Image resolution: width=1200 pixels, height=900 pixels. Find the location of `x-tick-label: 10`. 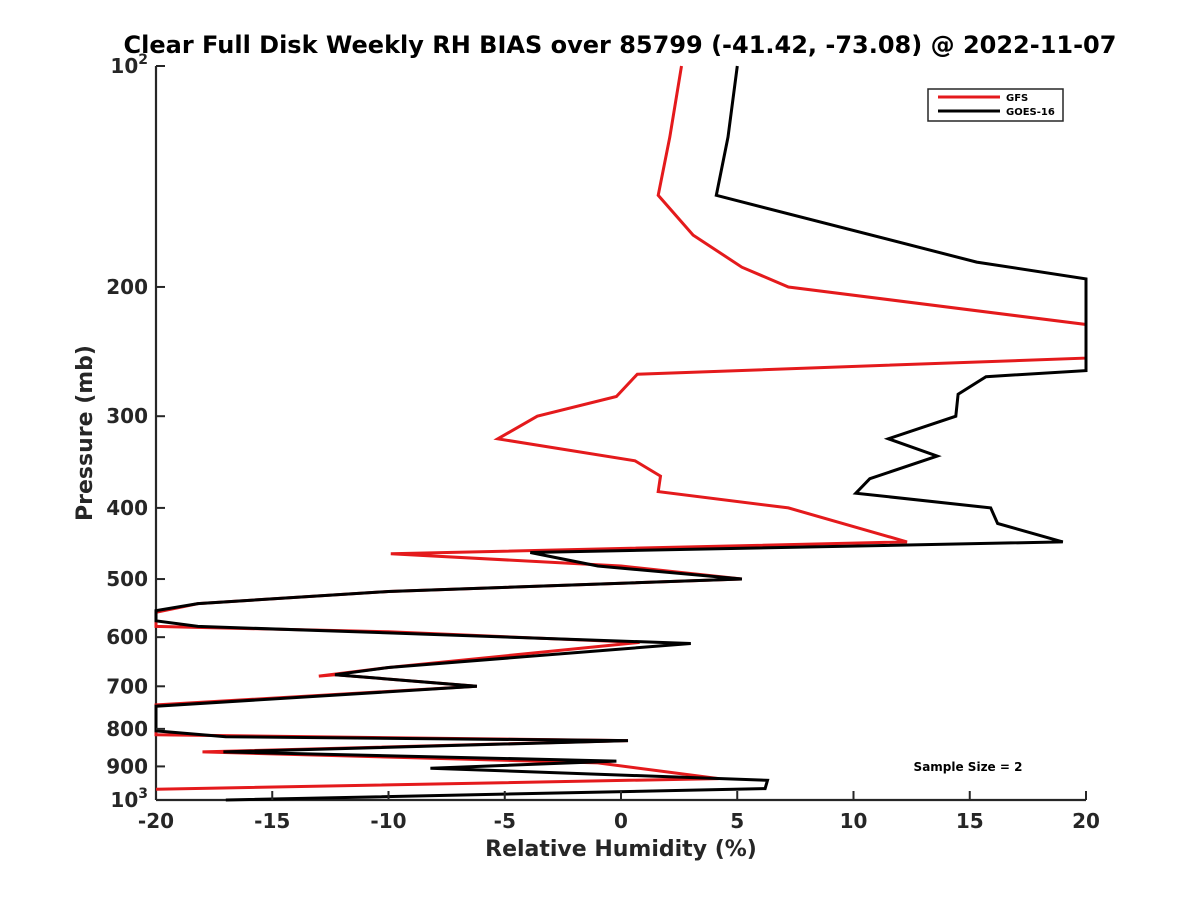

x-tick-label: 10 is located at coordinates (854, 821).